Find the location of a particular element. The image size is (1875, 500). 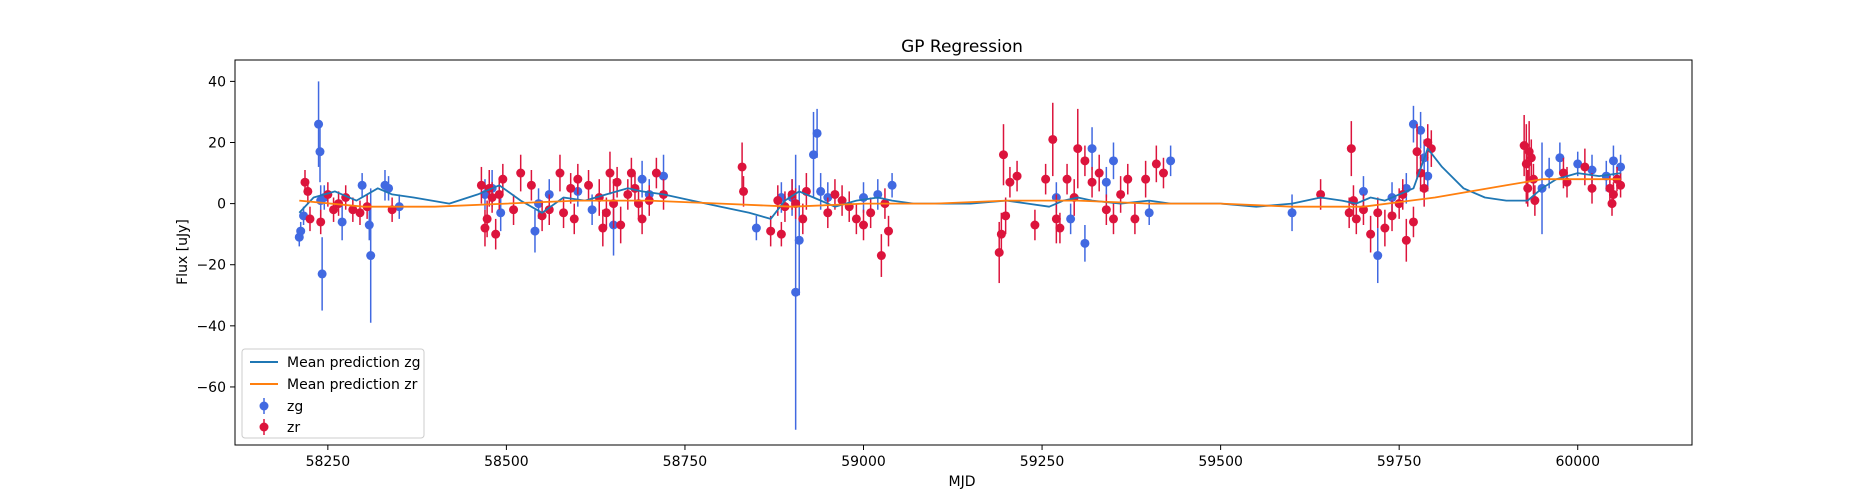

y-tick-label: 0 is located at coordinates (221, 205).